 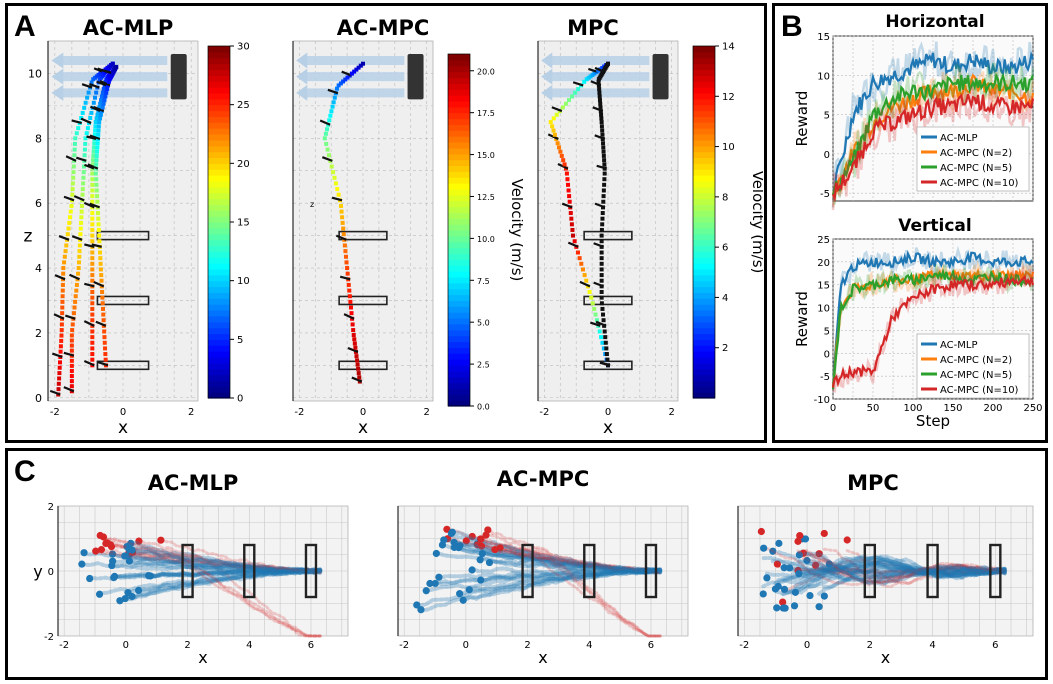 What do you see at coordinates (486, 113) in the screenshot?
I see `colorbar-tick-label: 17.5` at bounding box center [486, 113].